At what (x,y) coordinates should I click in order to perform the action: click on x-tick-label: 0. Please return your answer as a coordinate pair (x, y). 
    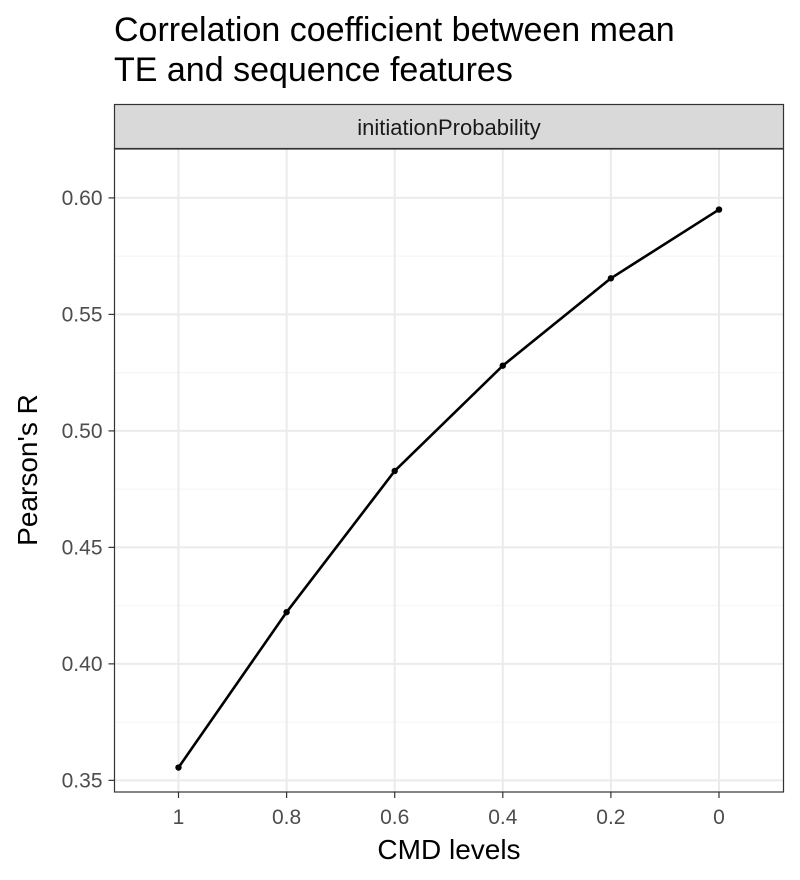
    Looking at the image, I should click on (719, 817).